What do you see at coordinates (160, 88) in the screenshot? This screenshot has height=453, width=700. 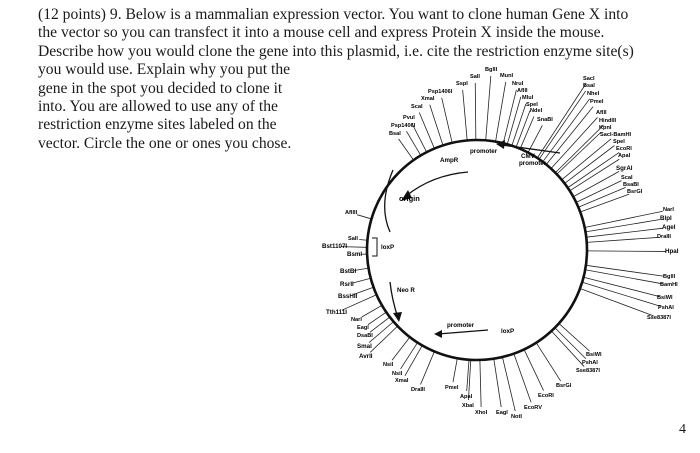 I see `question-line: gene in the spot you decided to clone it` at bounding box center [160, 88].